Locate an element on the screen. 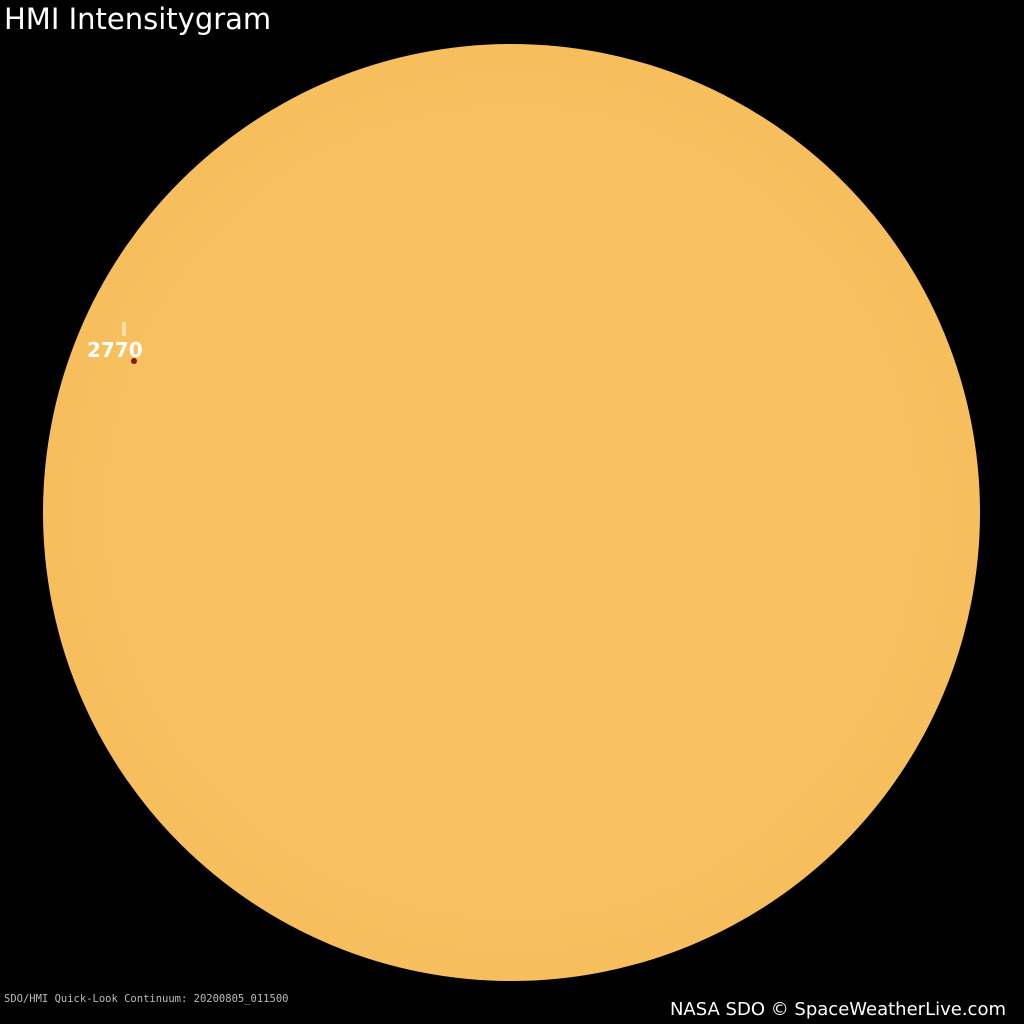 Image resolution: width=1024 pixels, height=1024 pixels. credit-text: NASA SDO © SpaceWeatherLive.com is located at coordinates (837, 1009).